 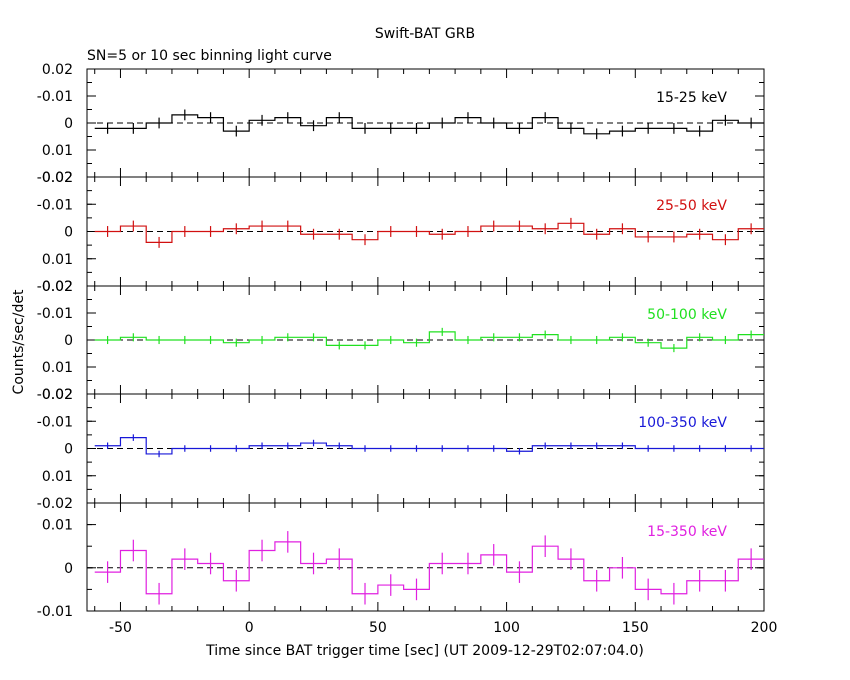 What do you see at coordinates (209, 56) in the screenshot?
I see `chart-subtitle: SN=5 or 10 sec binning light curve` at bounding box center [209, 56].